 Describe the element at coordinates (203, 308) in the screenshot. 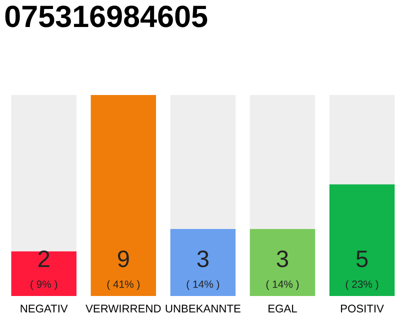

I see `x-tick-label: UNBEKANNTE` at that location.